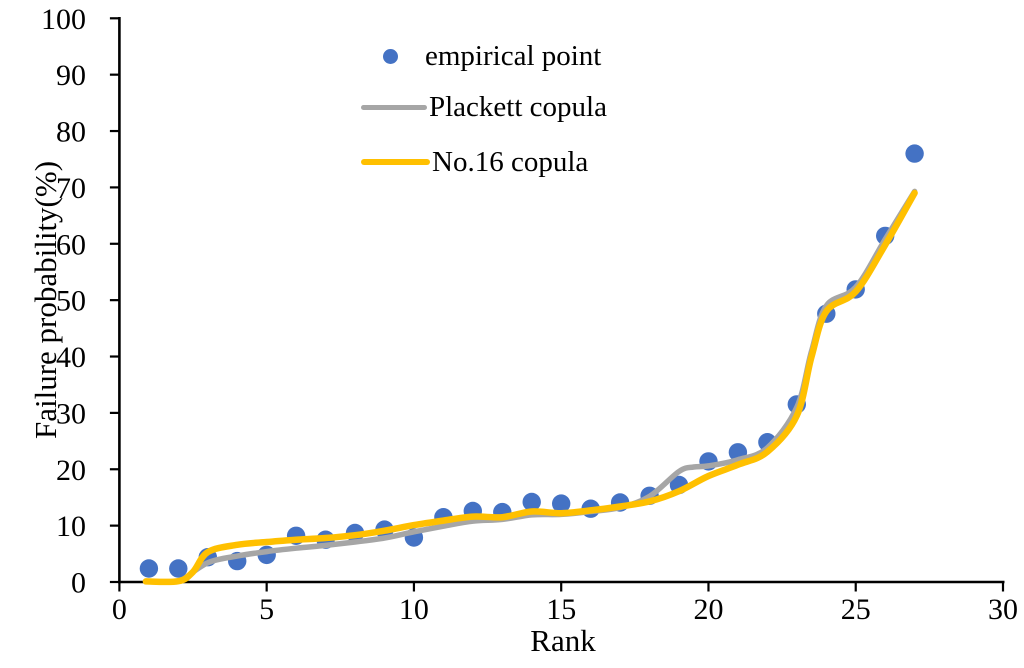  Describe the element at coordinates (71, 470) in the screenshot. I see `y-tick-label: 20` at that location.